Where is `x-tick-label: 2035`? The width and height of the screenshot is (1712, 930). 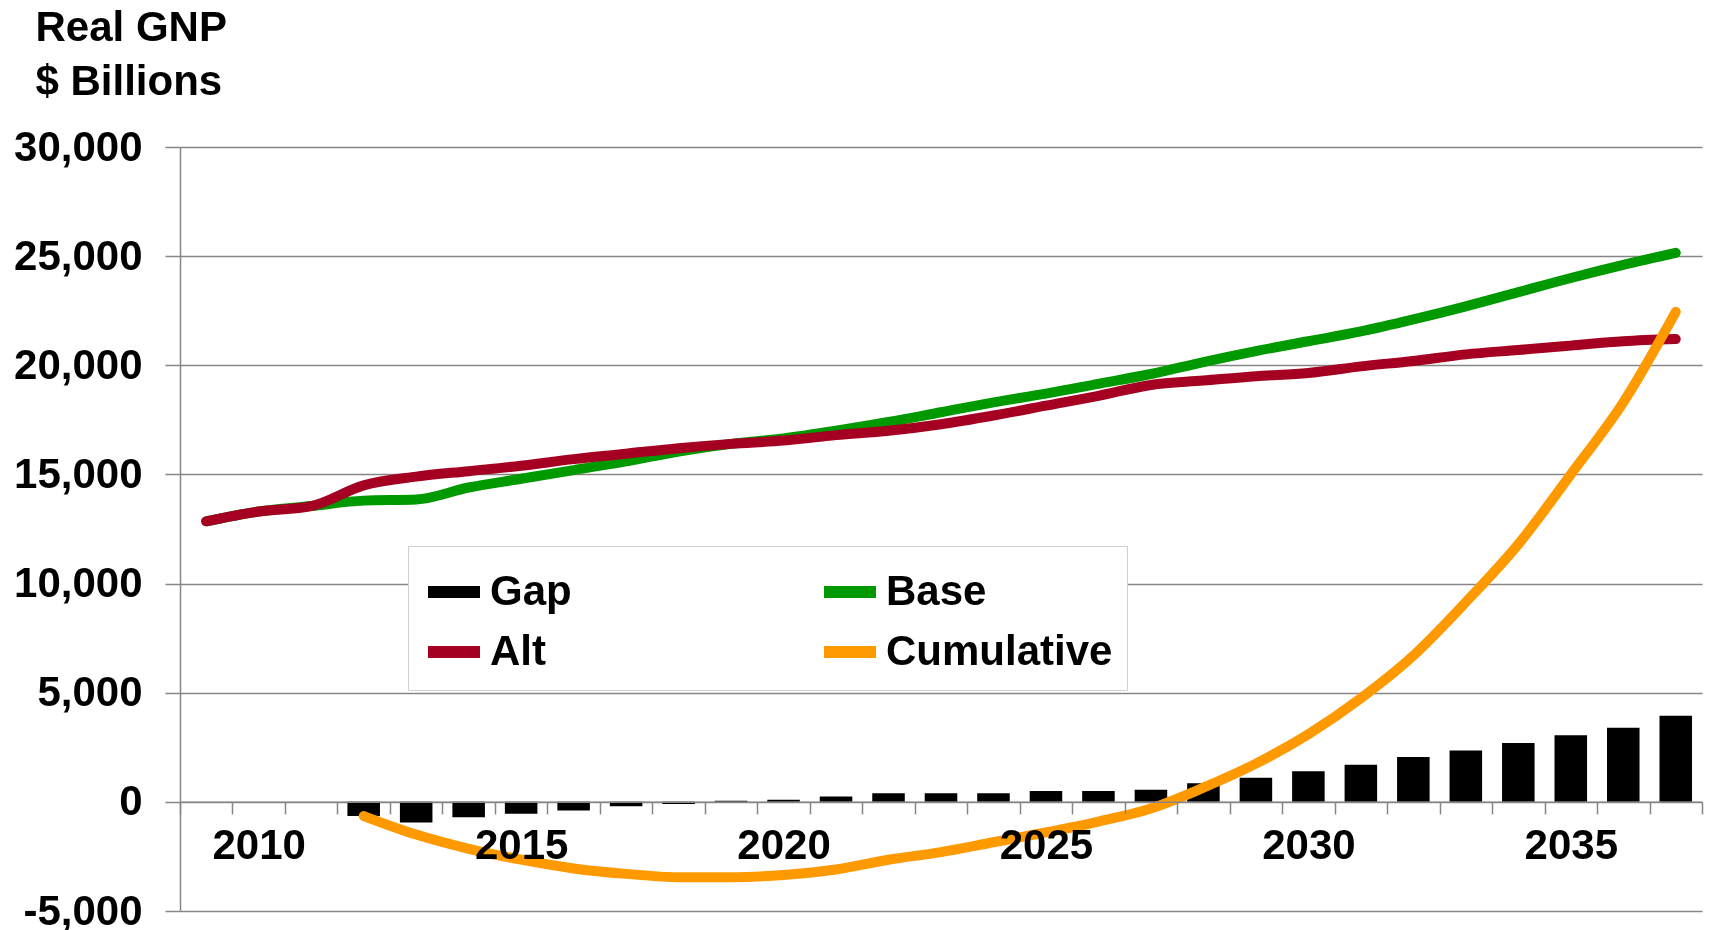
x-tick-label: 2035 is located at coordinates (1571, 845).